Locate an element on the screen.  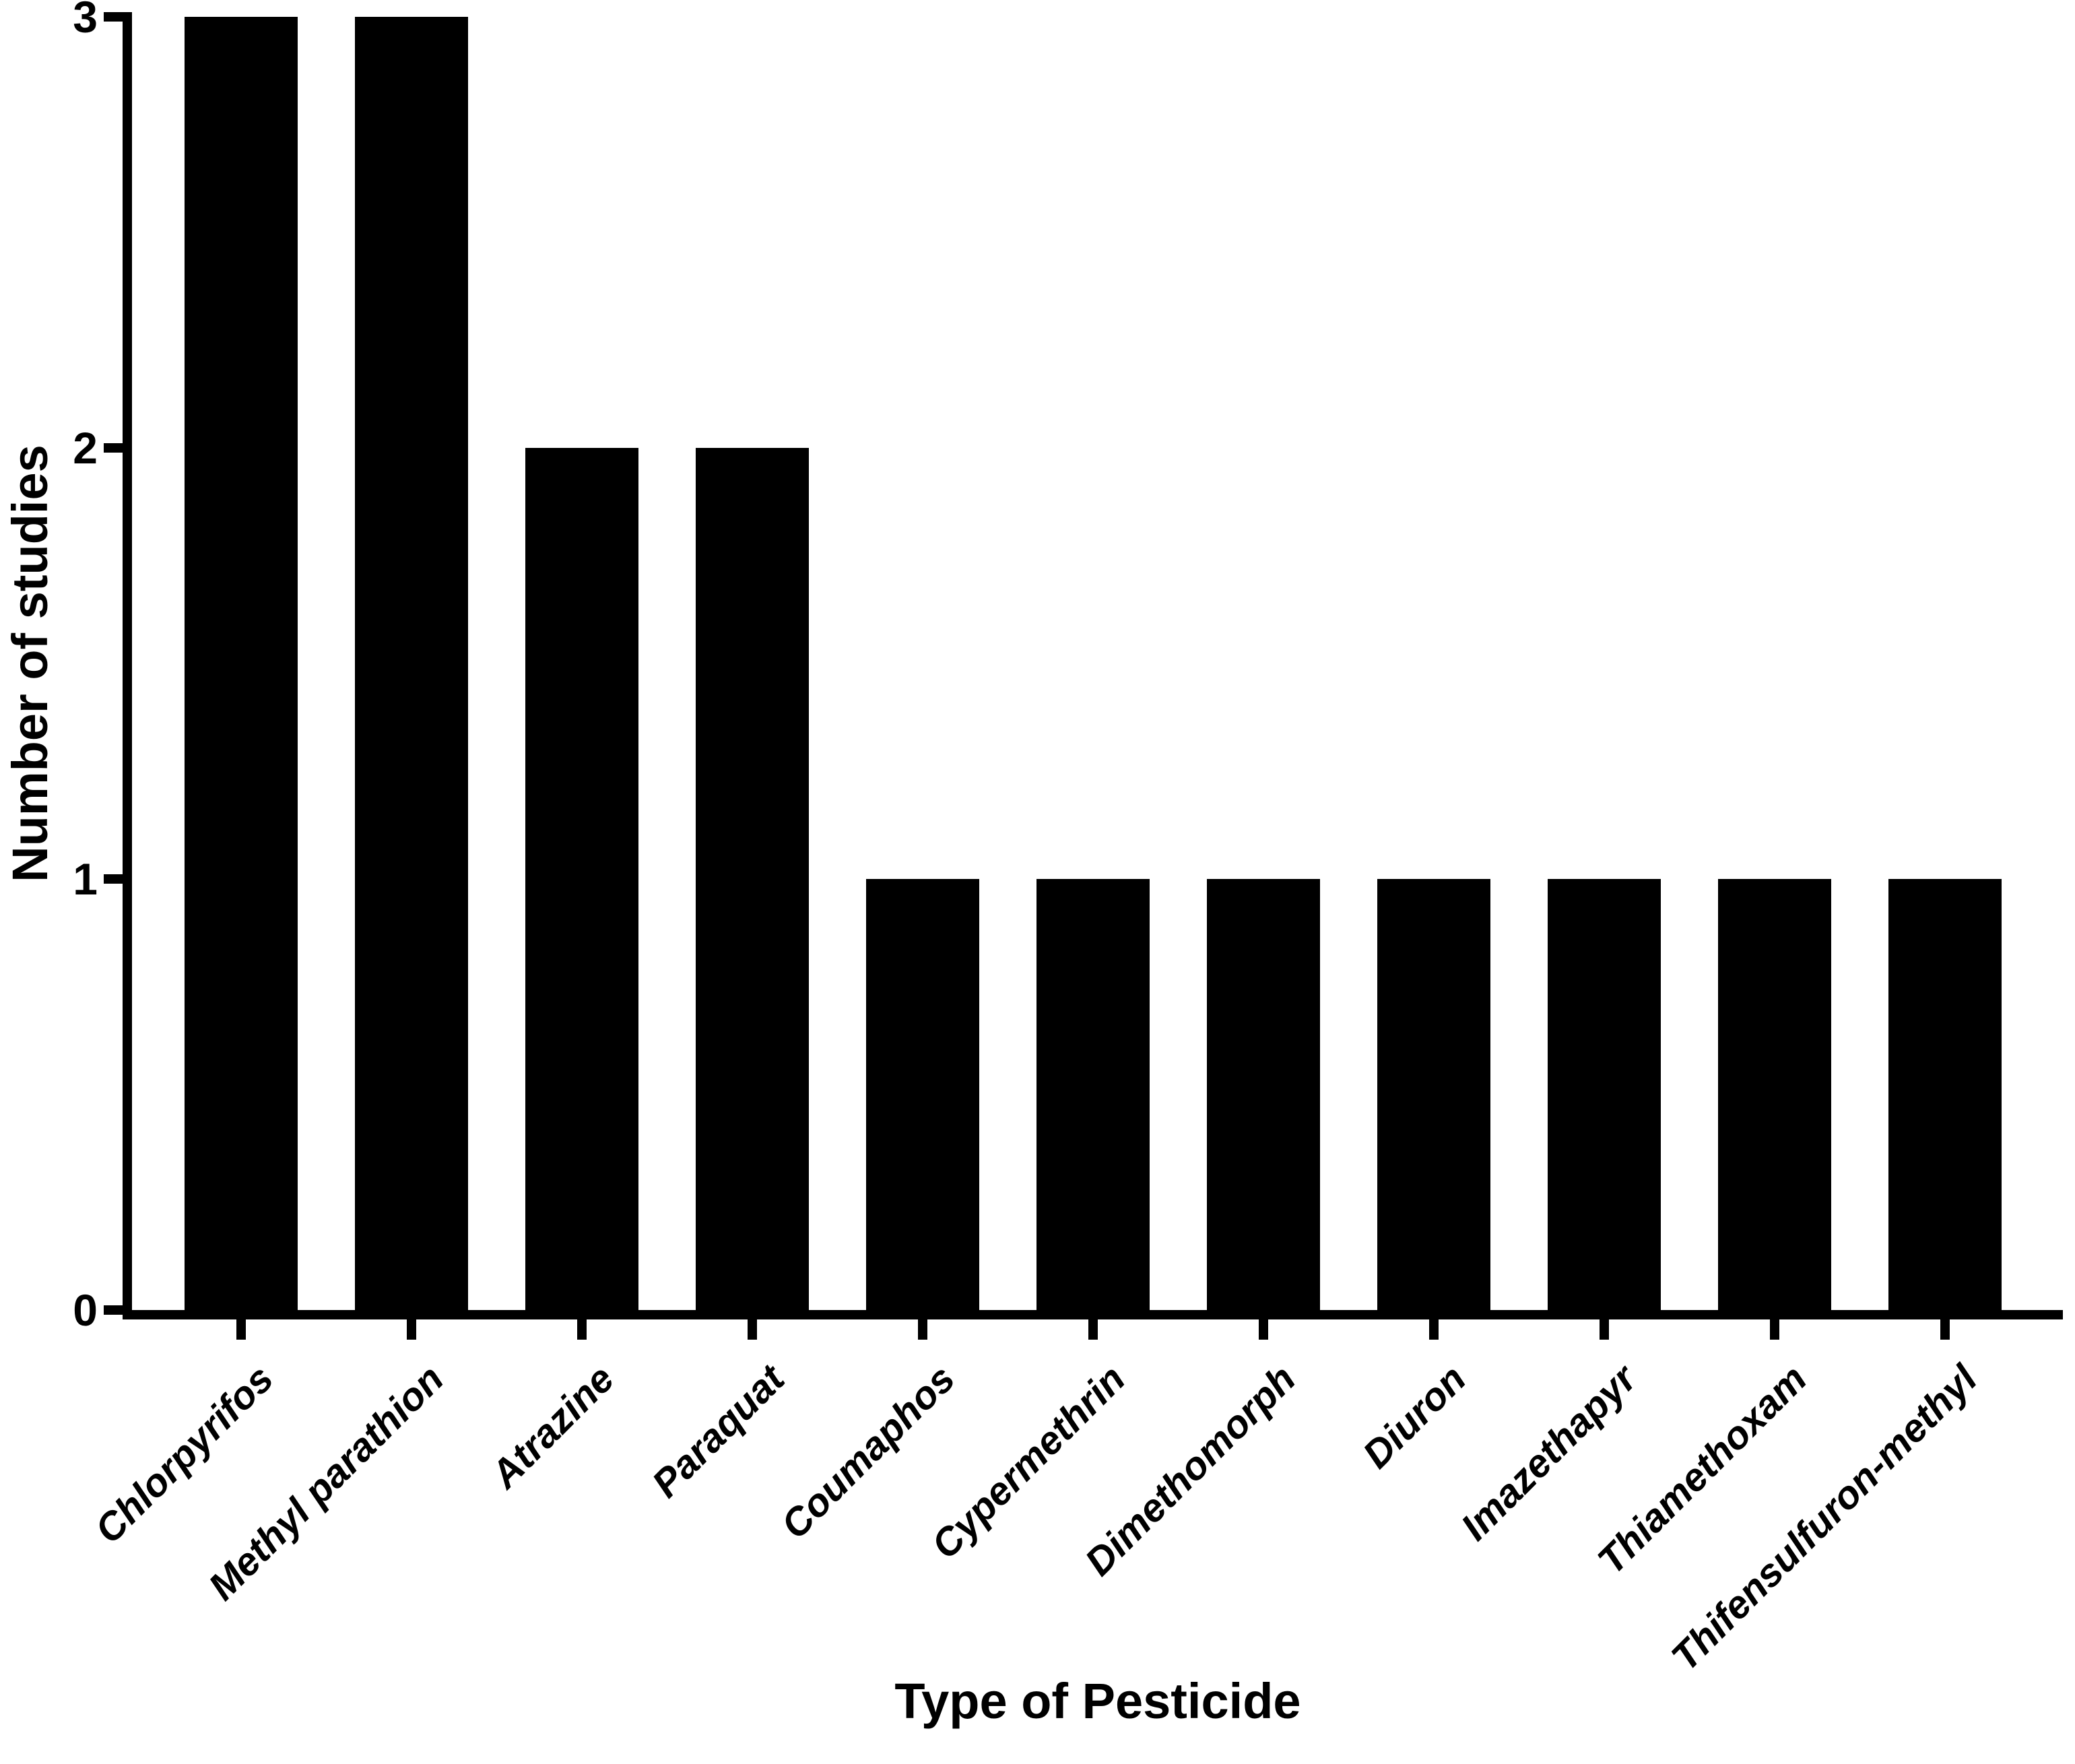
bar-thifensulfuron-methyl is located at coordinates (1945, 1099).